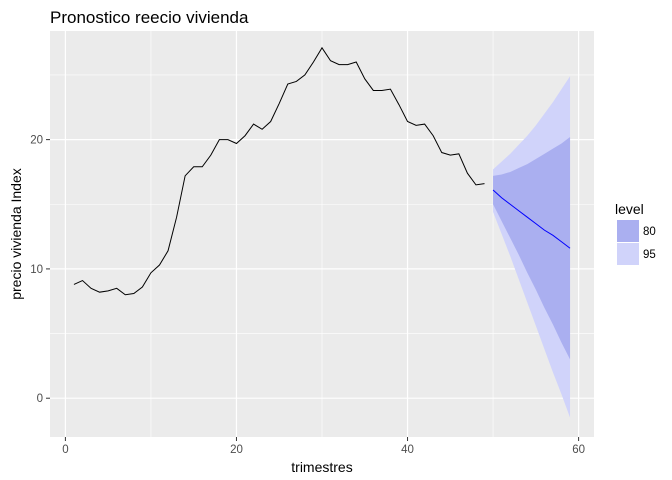 The height and width of the screenshot is (480, 672). I want to click on y-tick-label: 0, so click(40, 399).